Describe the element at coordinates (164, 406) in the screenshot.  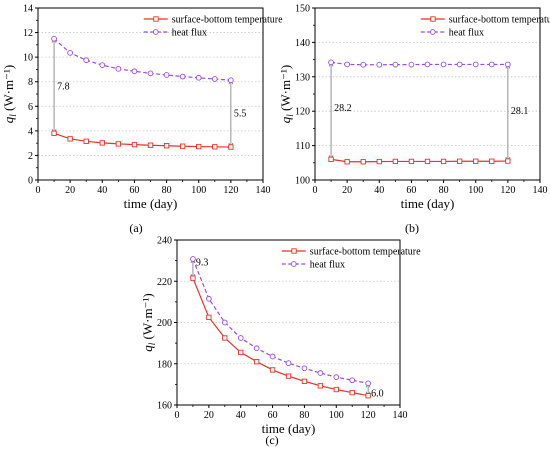
I see `y-tick-label: 160` at that location.